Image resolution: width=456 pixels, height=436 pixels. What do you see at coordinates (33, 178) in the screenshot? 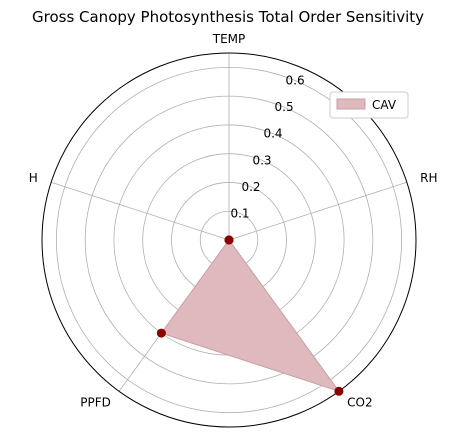
I see `axis-label-h: H` at bounding box center [33, 178].